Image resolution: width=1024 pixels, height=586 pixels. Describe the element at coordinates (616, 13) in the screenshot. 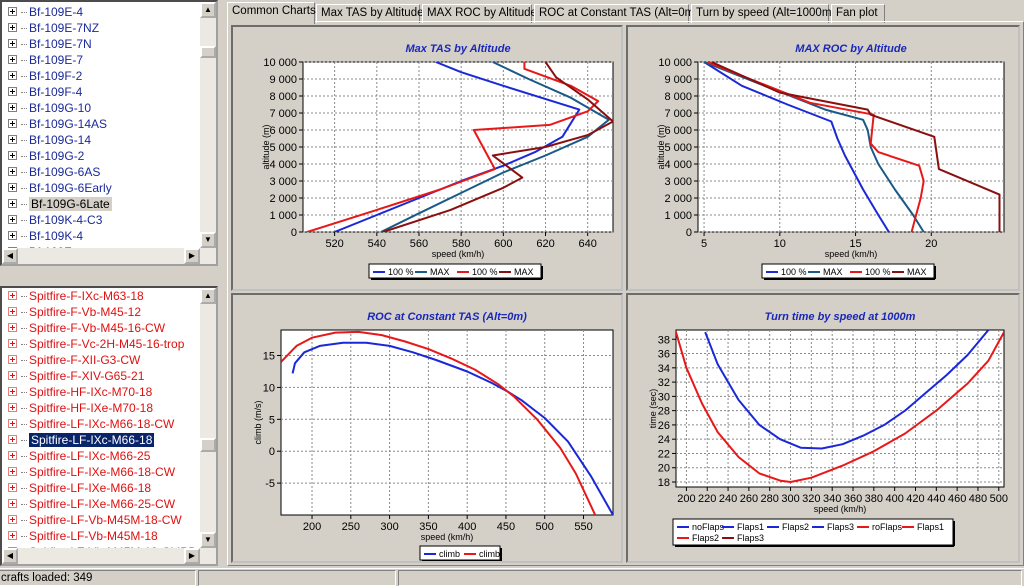

I see `tab-roc-constant-tas: ROC at Constant TAS (Alt=0m)` at that location.